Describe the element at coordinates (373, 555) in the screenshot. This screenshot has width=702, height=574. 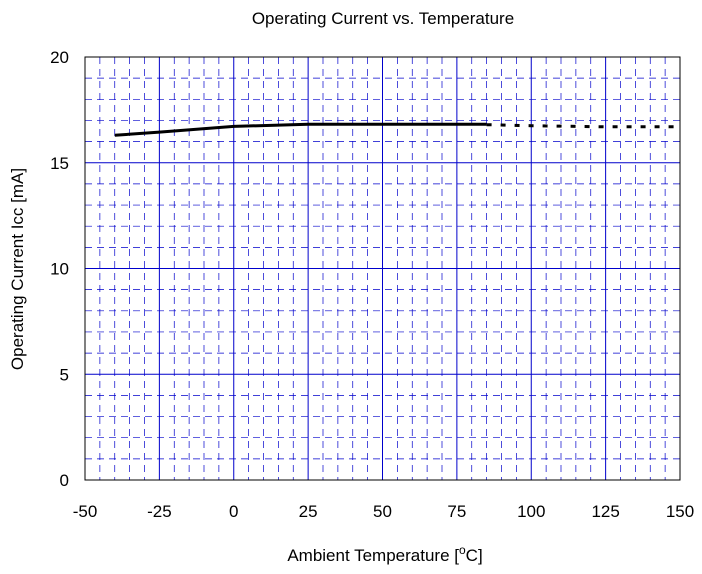
I see `x-axis-label-main: Ambient Temperature [` at that location.